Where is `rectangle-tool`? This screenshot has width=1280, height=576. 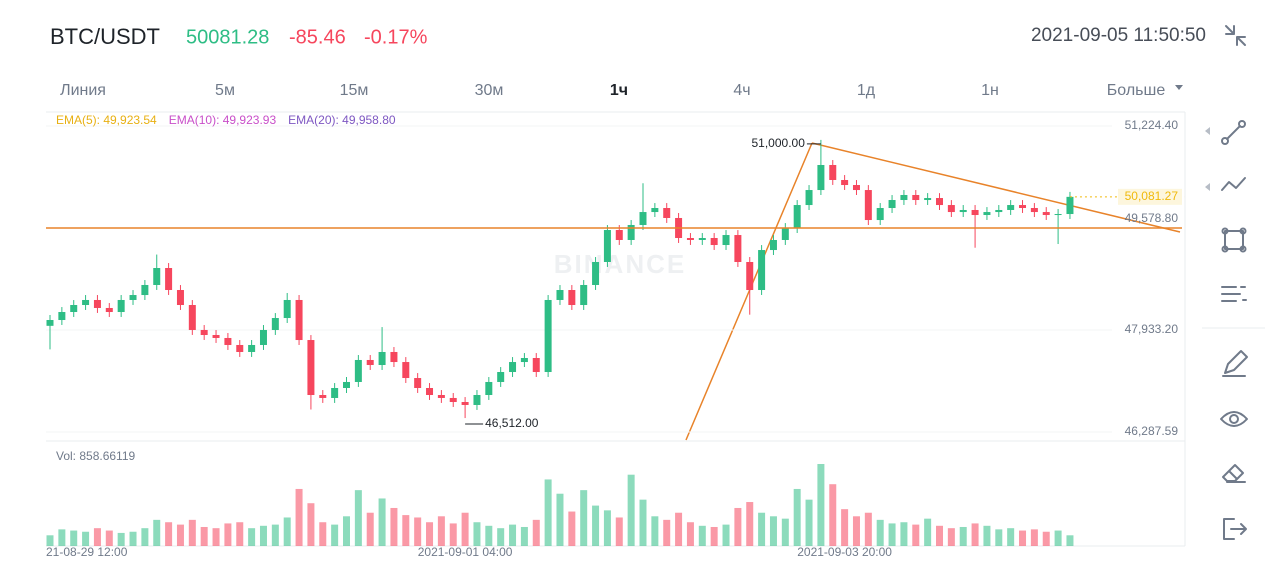 rectangle-tool is located at coordinates (1234, 240).